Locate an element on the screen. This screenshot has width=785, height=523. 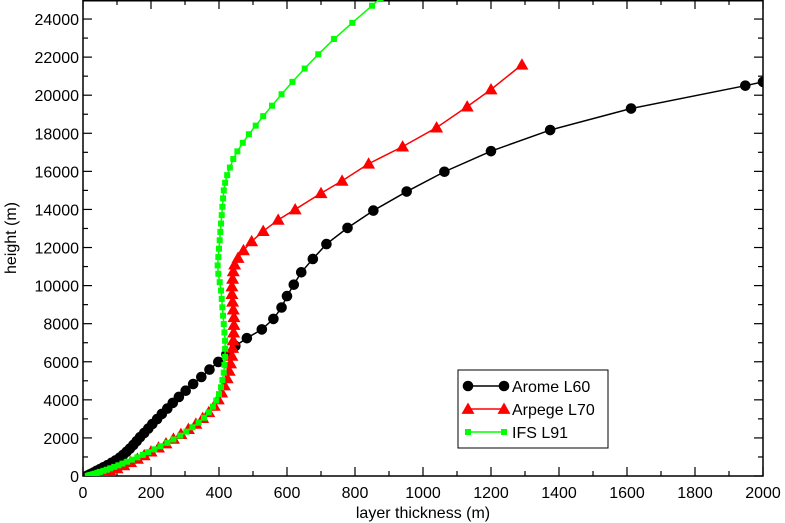
legend-item: Arome L60 is located at coordinates (526, 387).